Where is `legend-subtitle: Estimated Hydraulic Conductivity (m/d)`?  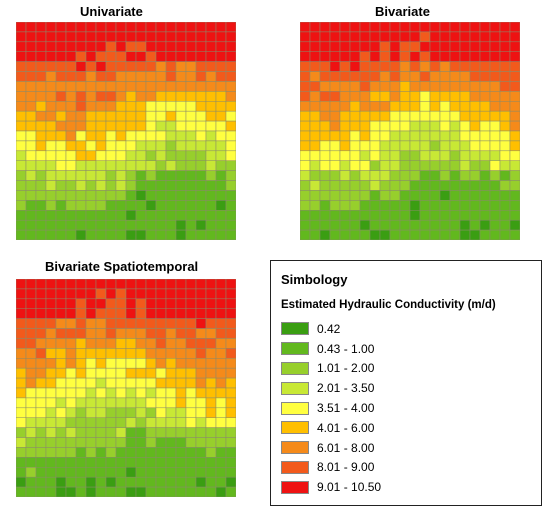
legend-subtitle: Estimated Hydraulic Conductivity (m/d) is located at coordinates (388, 305).